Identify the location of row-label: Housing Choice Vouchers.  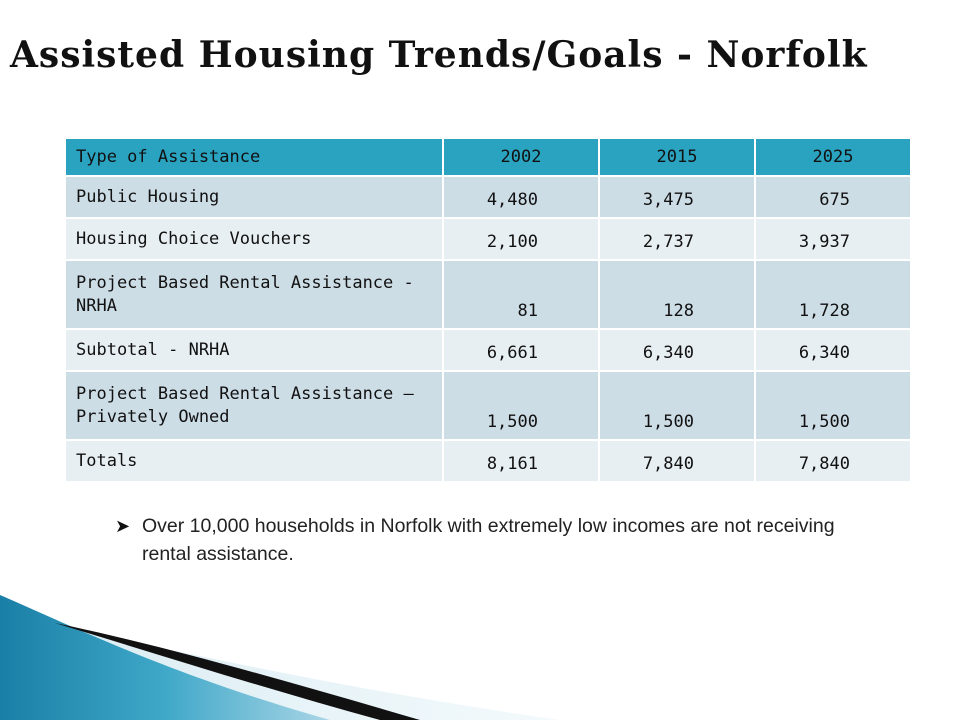
(254, 239).